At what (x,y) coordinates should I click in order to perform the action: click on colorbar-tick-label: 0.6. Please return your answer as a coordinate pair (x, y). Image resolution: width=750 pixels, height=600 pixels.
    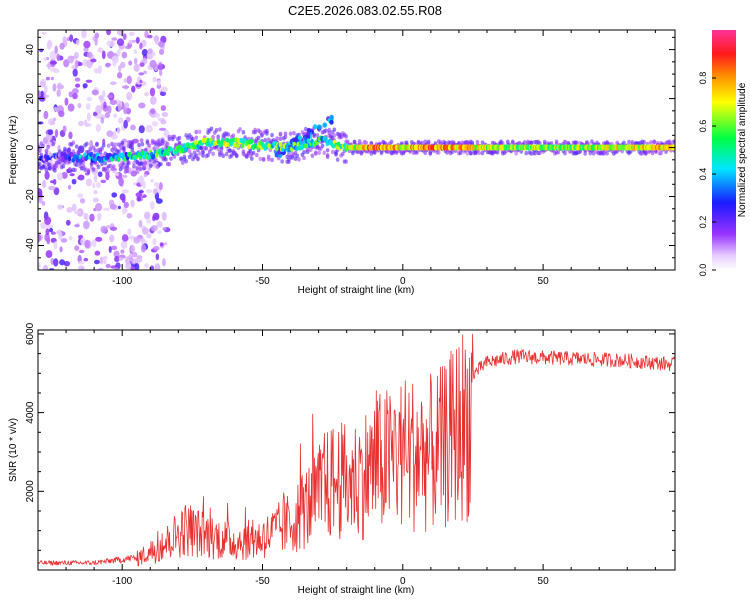
    Looking at the image, I should click on (703, 126).